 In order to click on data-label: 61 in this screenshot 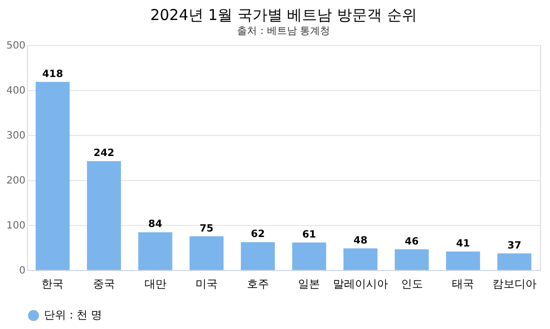, I will do `click(309, 235)`.